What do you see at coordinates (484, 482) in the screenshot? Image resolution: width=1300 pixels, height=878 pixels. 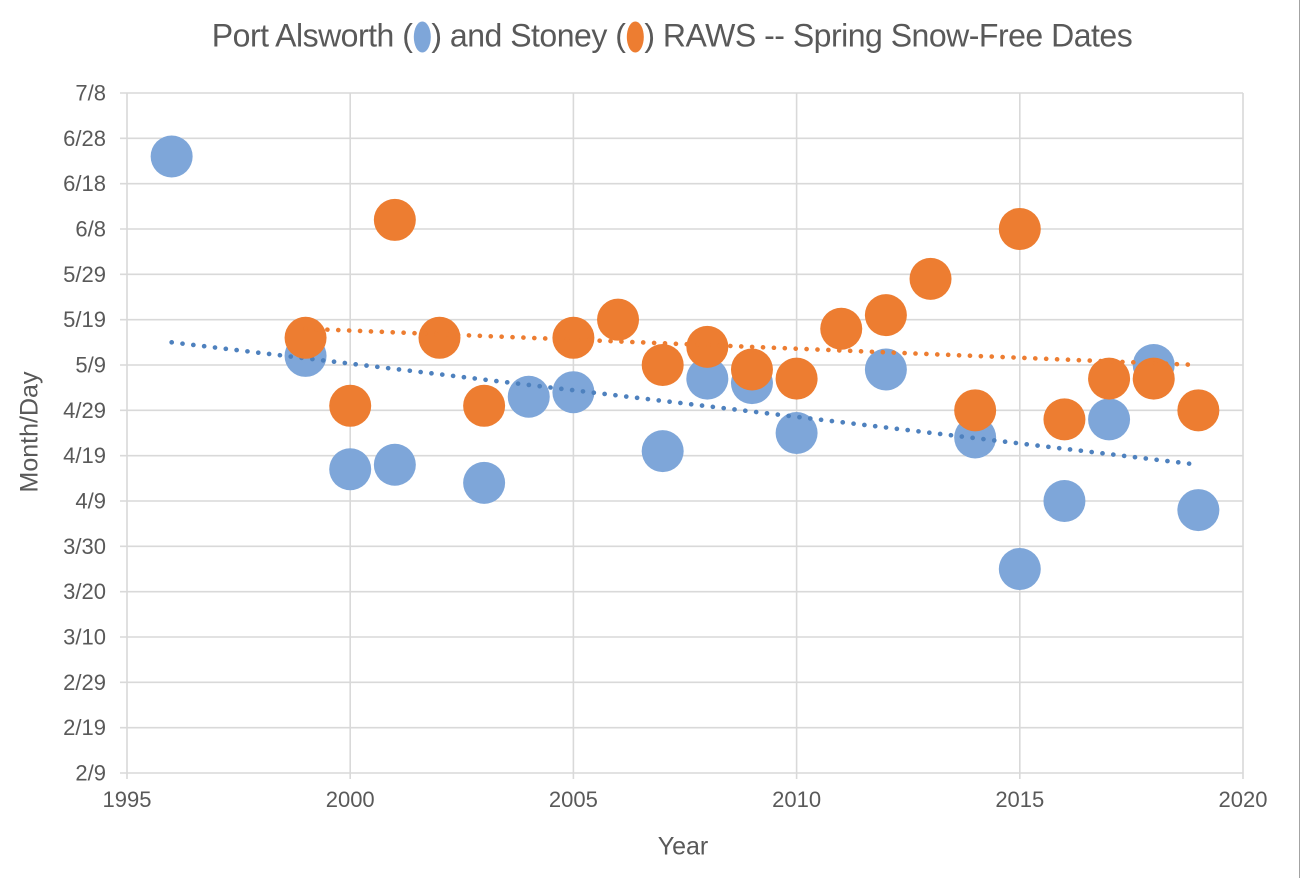 I see `data-point-port-alsworth-2003` at bounding box center [484, 482].